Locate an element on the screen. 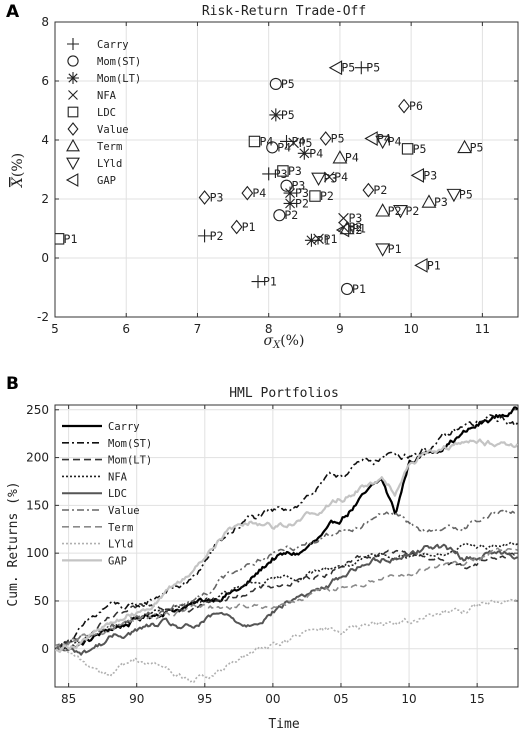 The image size is (520, 732). panel-a-ytick-label: 4 is located at coordinates (45, 140).